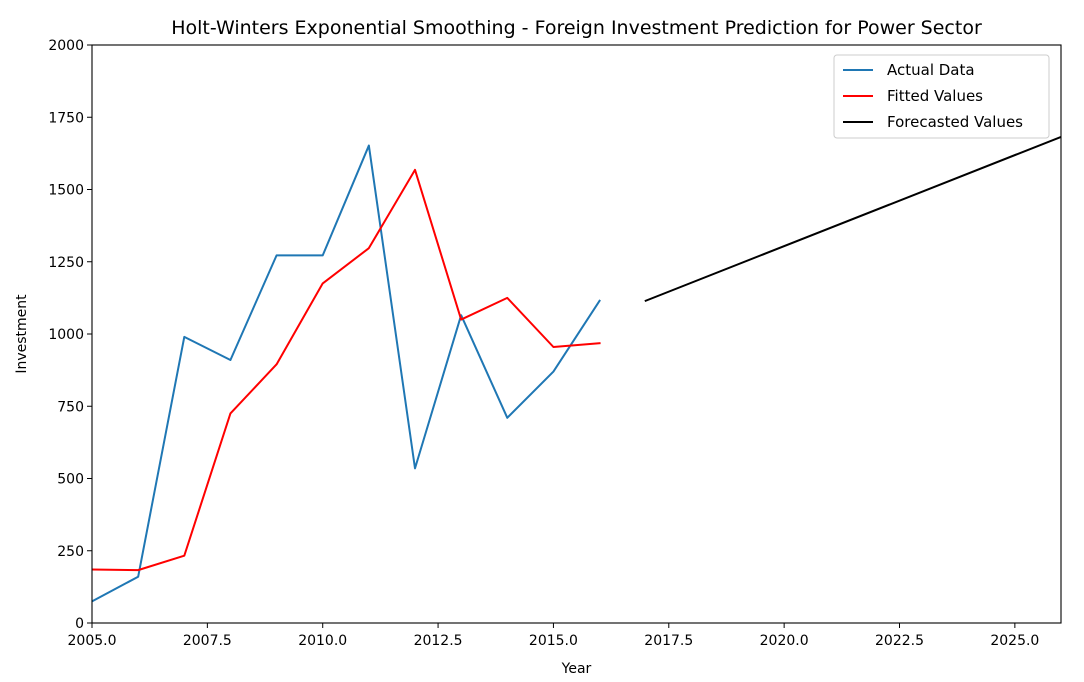 Image resolution: width=1084 pixels, height=682 pixels. What do you see at coordinates (79, 624) in the screenshot?
I see `y-tick-label: 0` at bounding box center [79, 624].